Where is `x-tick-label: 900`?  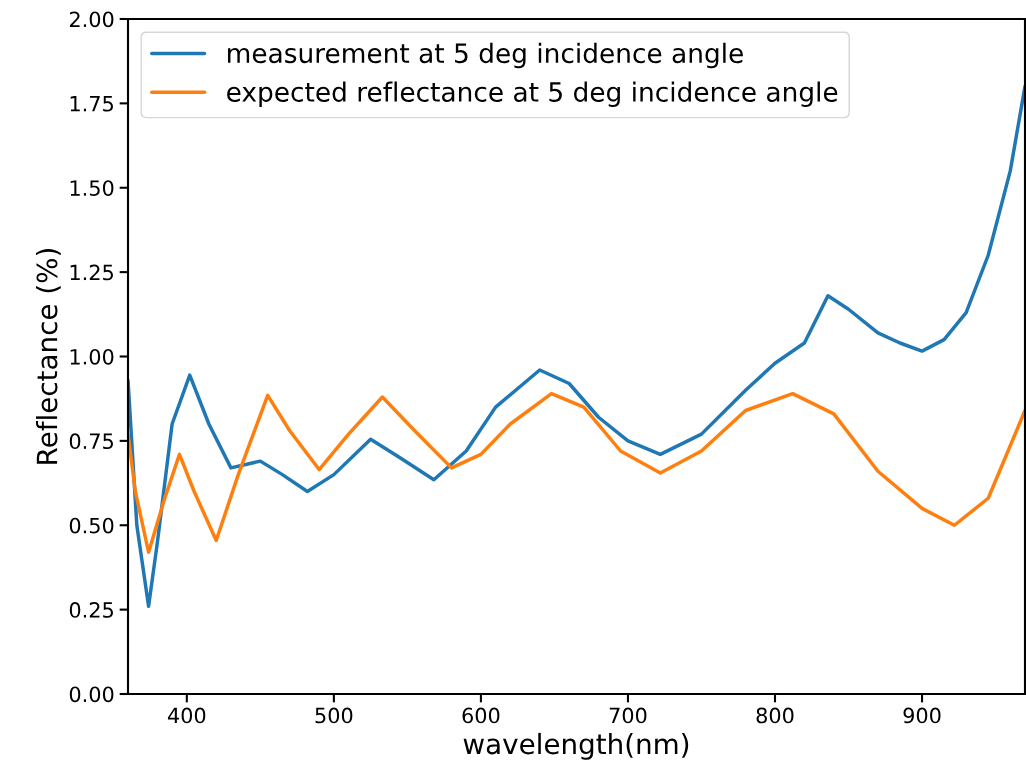
x-tick-label: 900 is located at coordinates (922, 715).